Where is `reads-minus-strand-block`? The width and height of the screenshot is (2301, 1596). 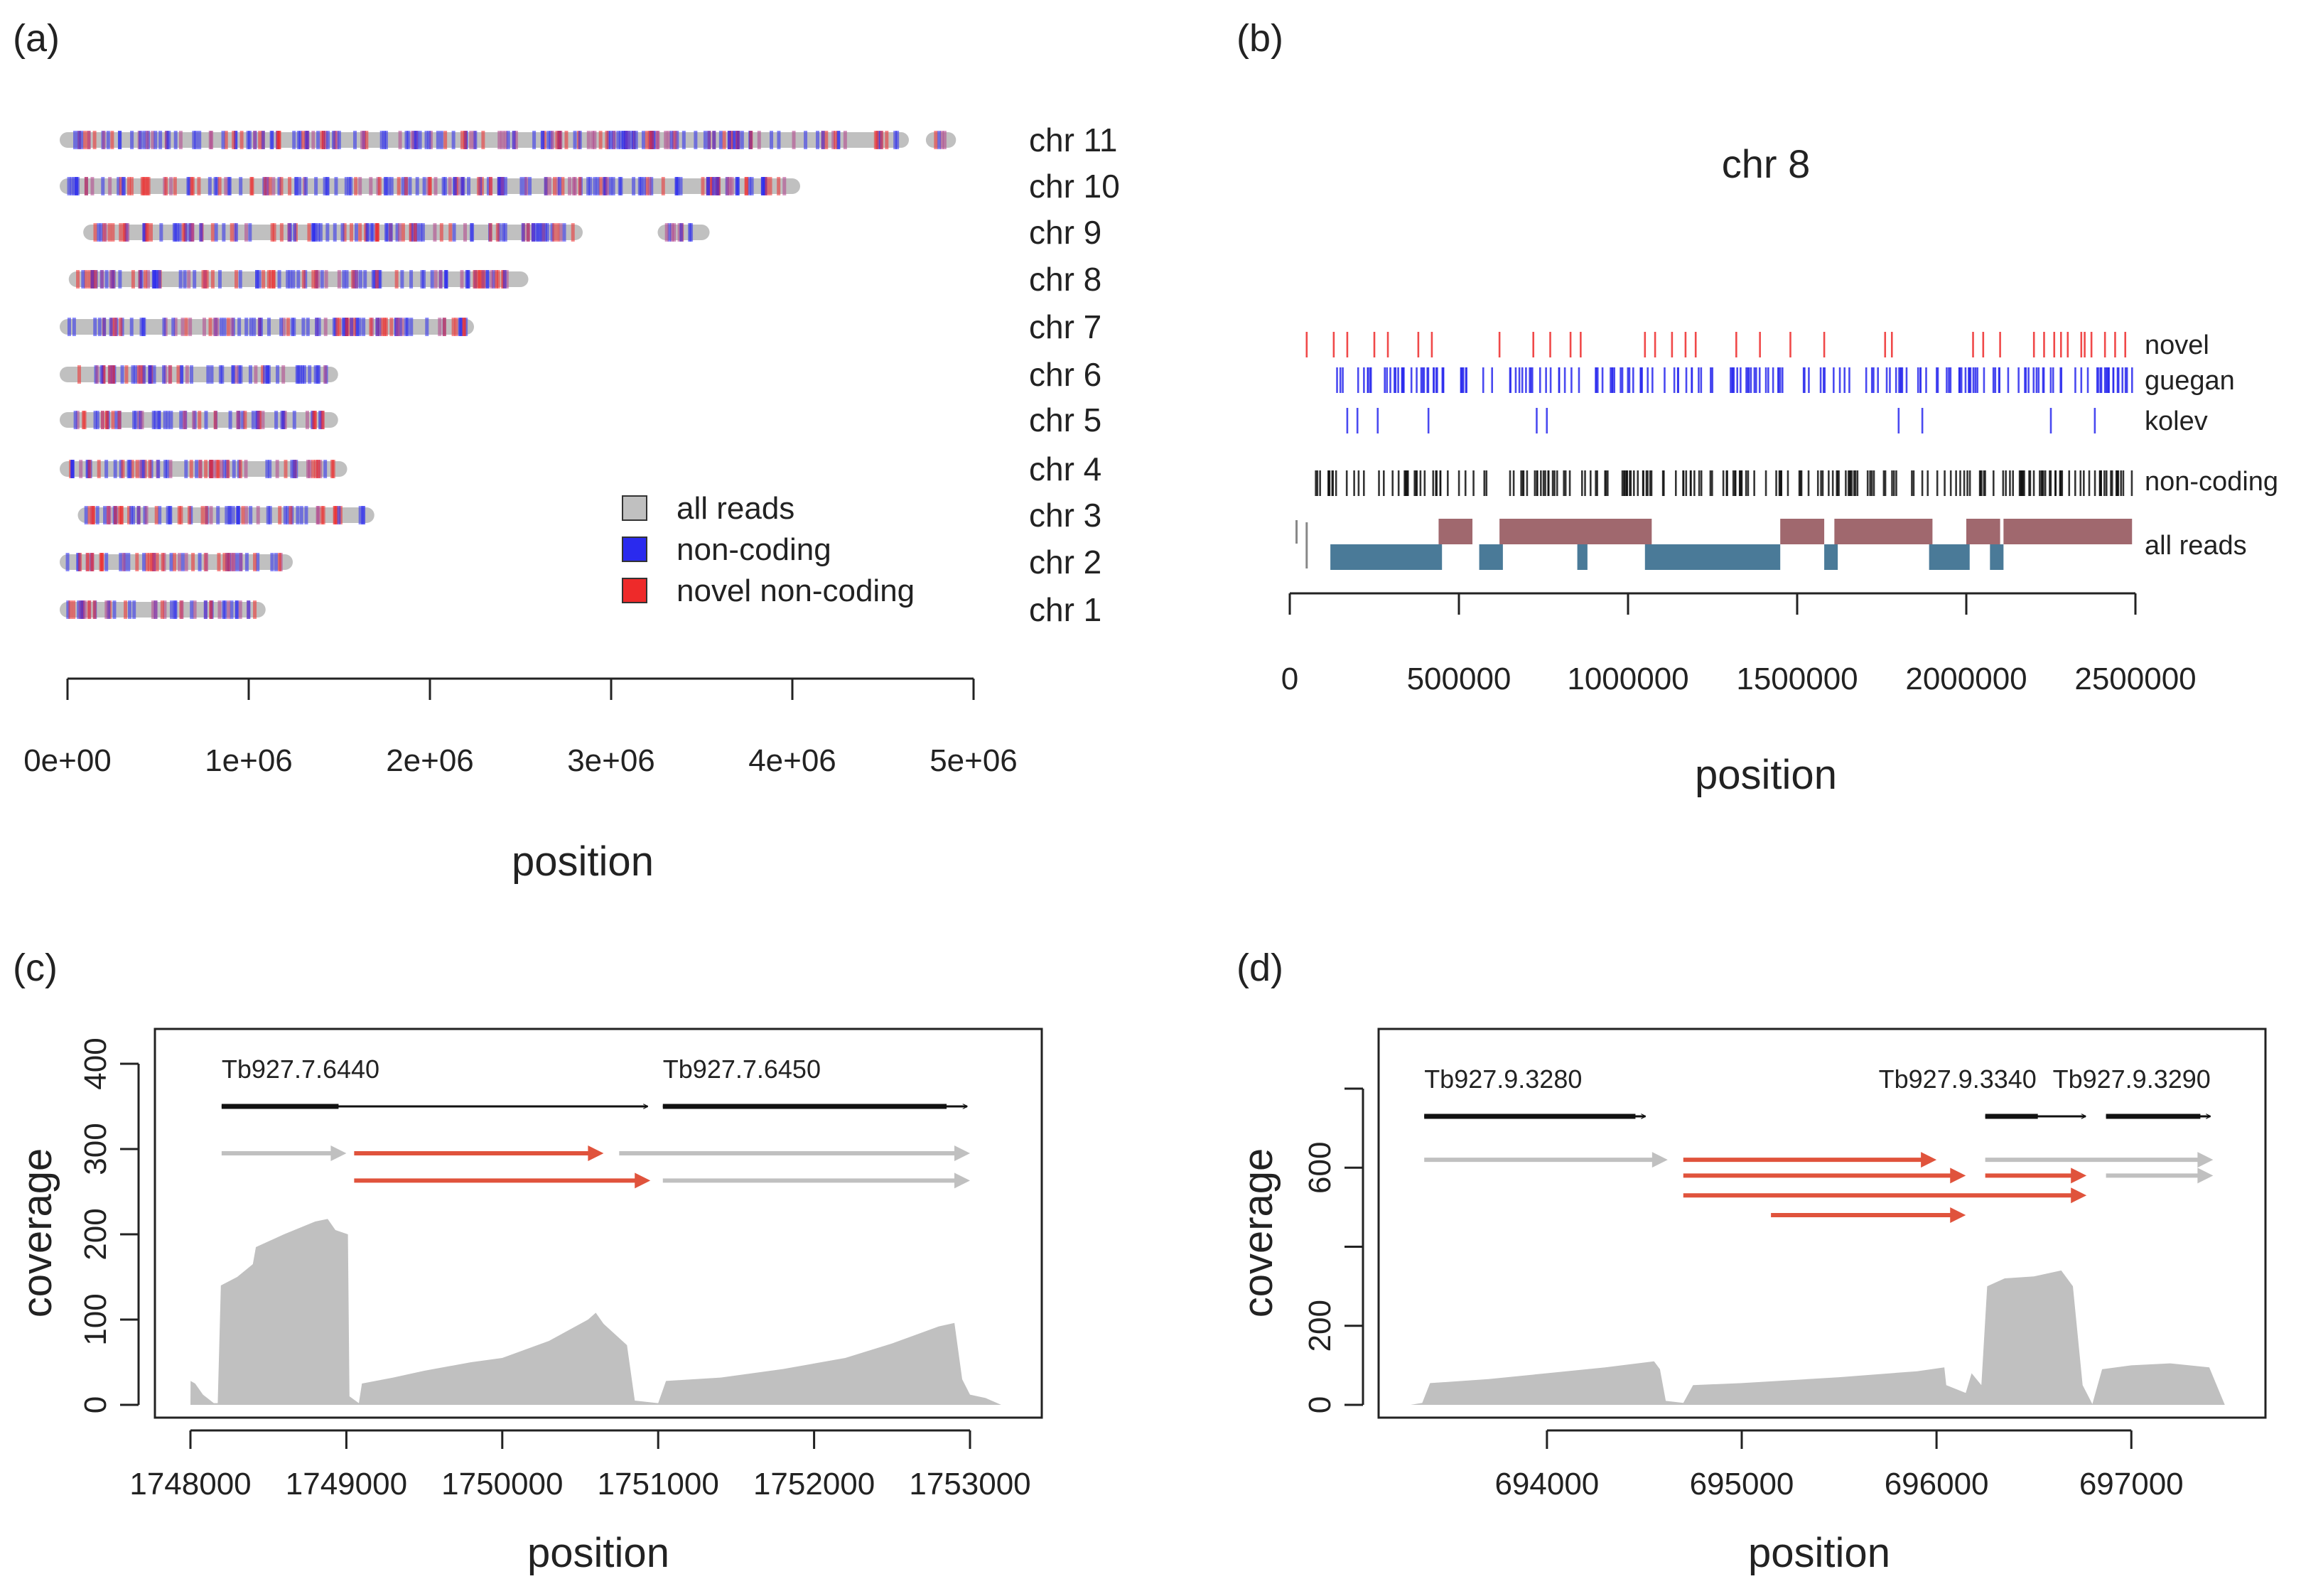
reads-minus-strand-block is located at coordinates (1997, 557).